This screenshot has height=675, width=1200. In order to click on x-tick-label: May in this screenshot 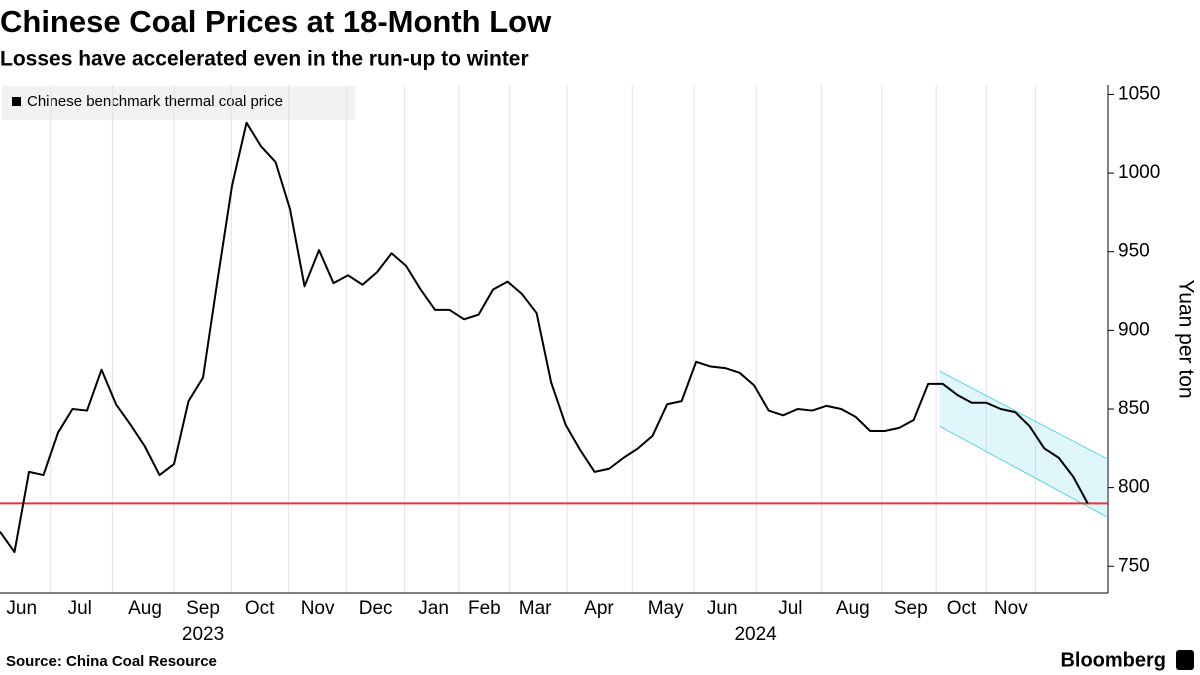, I will do `click(666, 608)`.